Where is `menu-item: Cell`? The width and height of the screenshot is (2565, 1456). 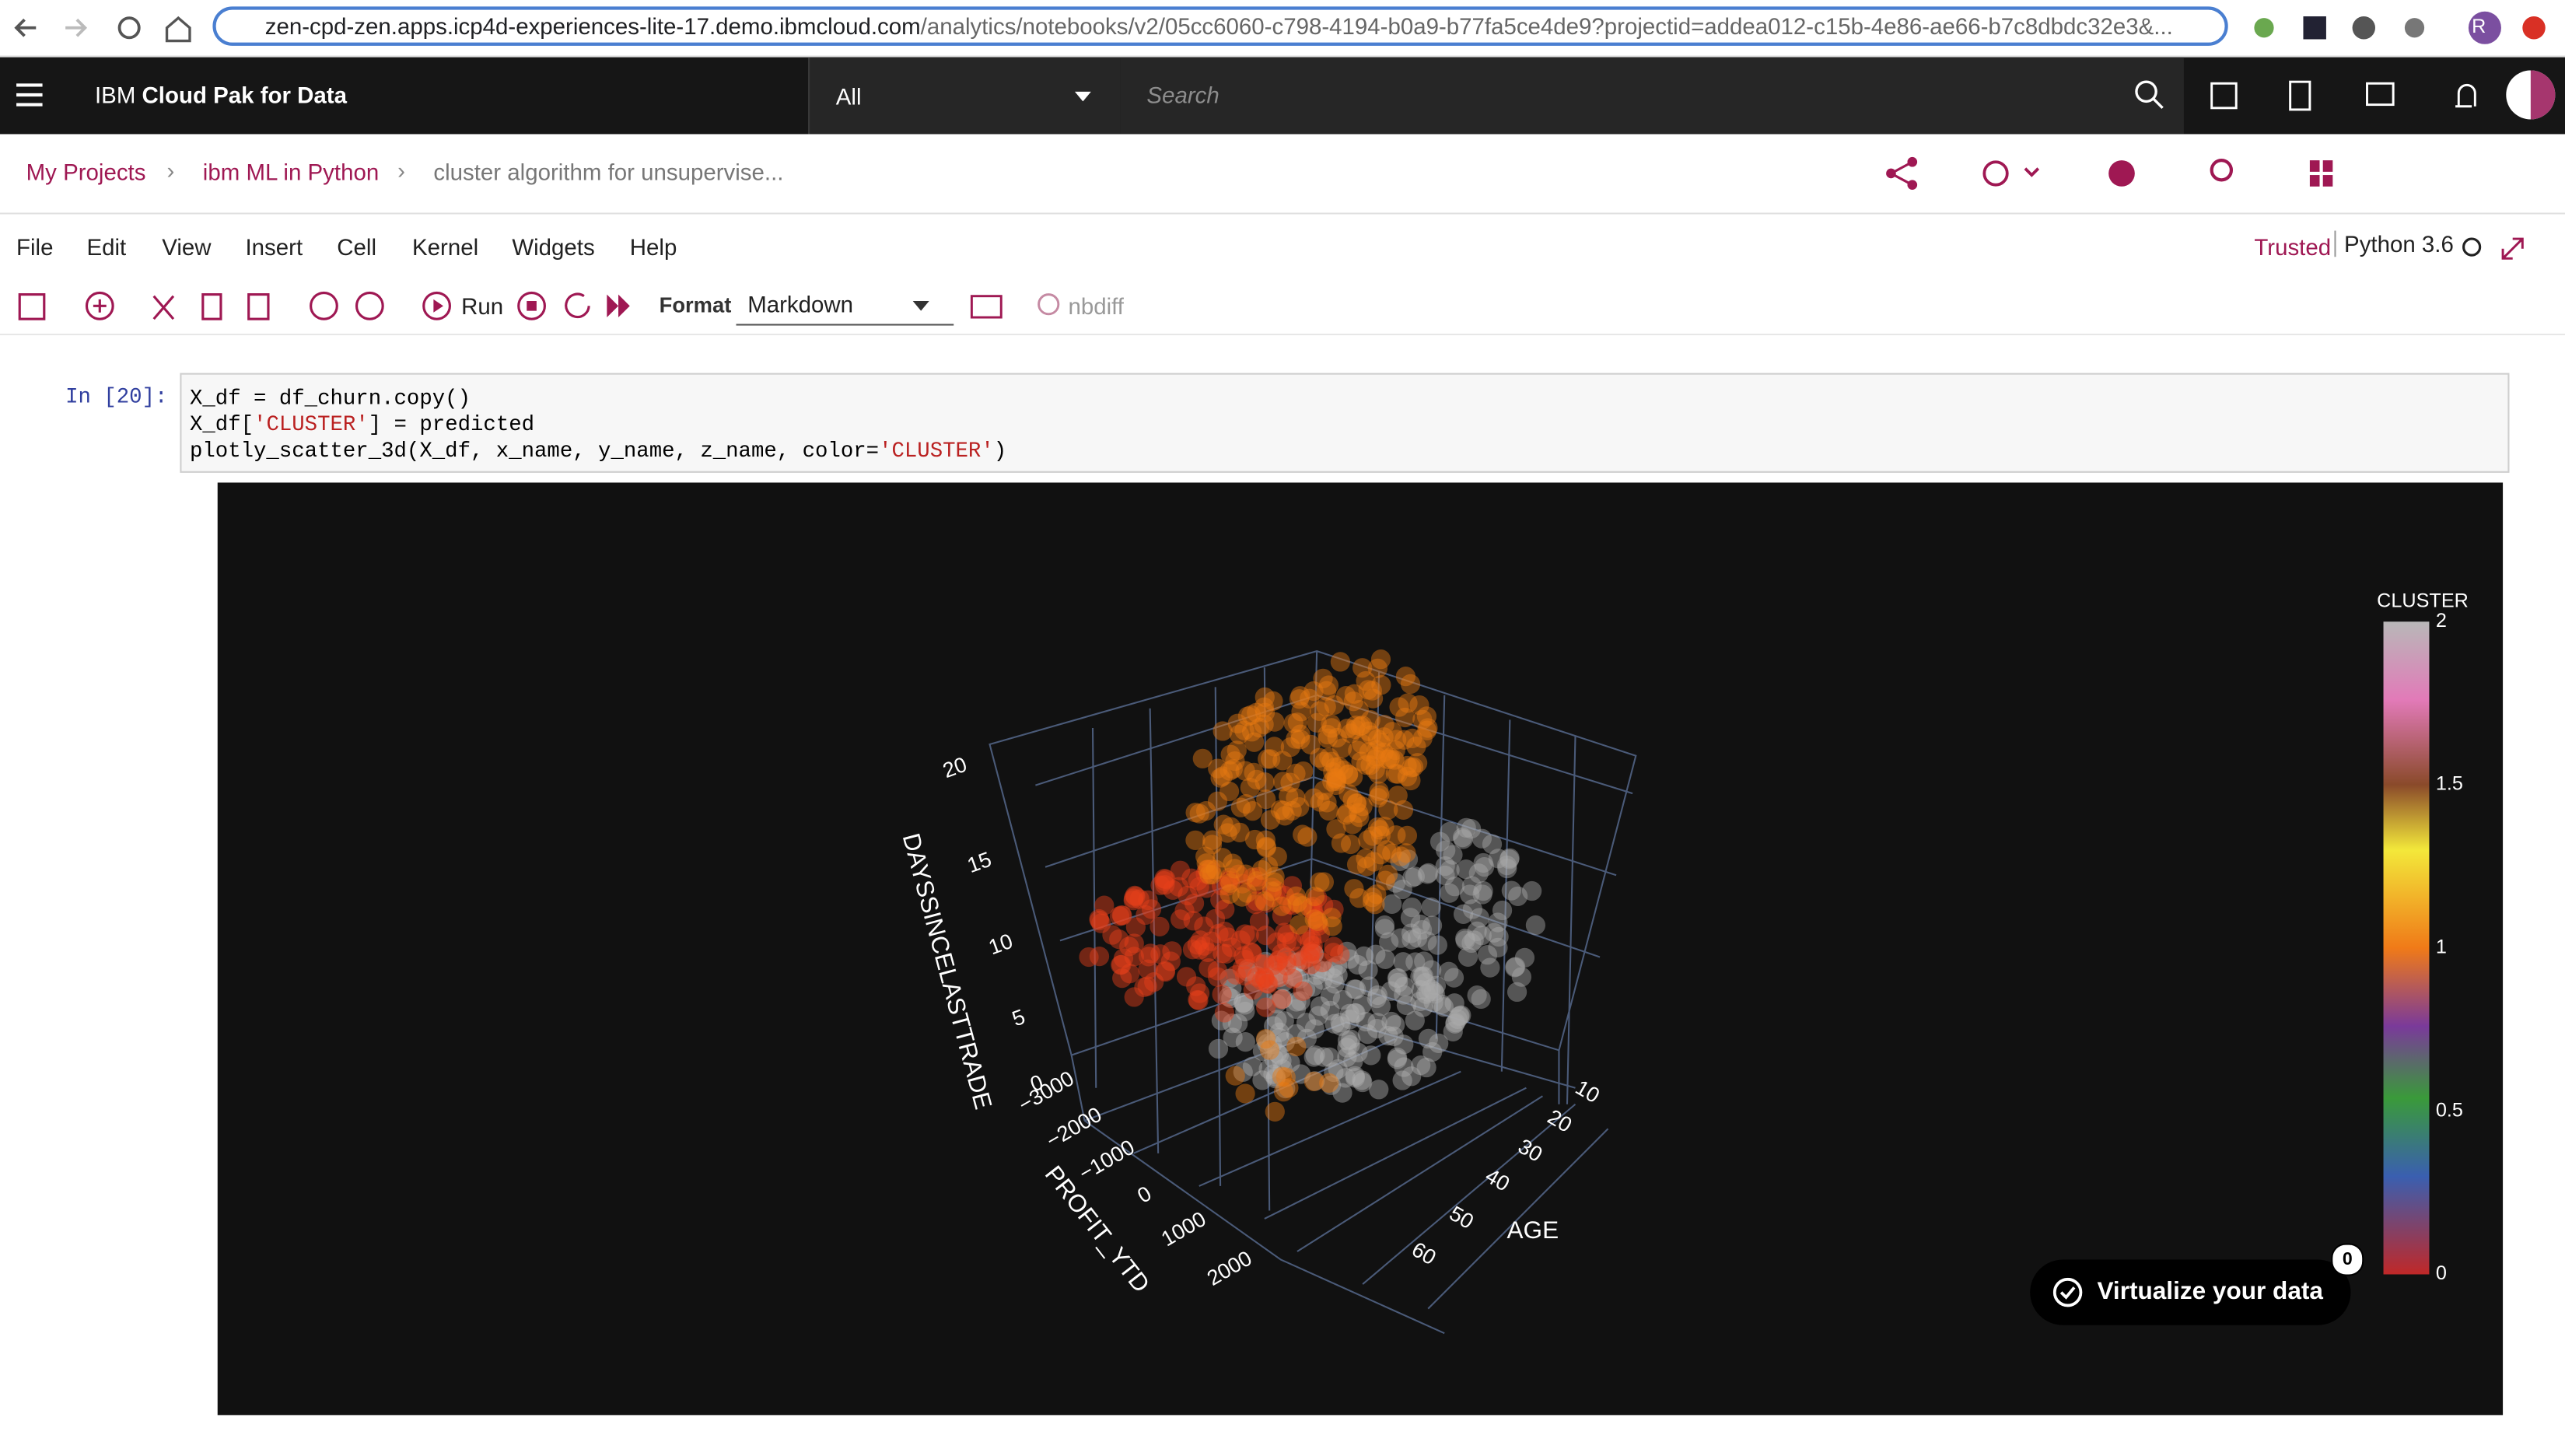
menu-item: Cell is located at coordinates (357, 247).